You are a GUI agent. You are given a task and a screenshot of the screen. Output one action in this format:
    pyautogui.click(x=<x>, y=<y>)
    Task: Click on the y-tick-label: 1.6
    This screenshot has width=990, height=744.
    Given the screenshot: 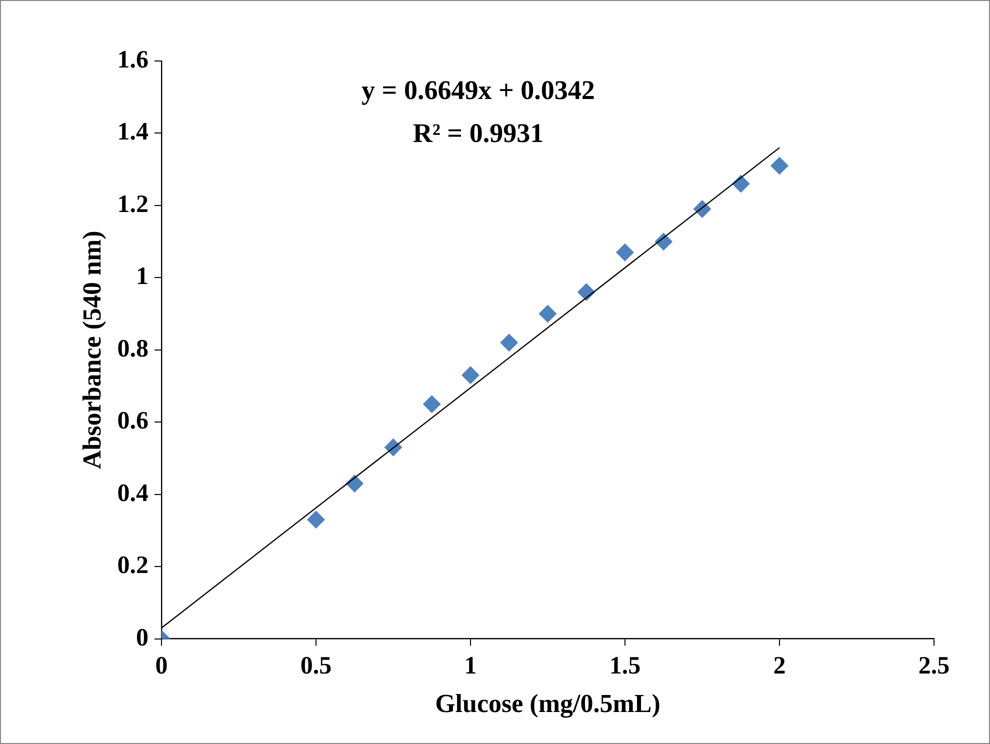 What is the action you would take?
    pyautogui.click(x=132, y=60)
    